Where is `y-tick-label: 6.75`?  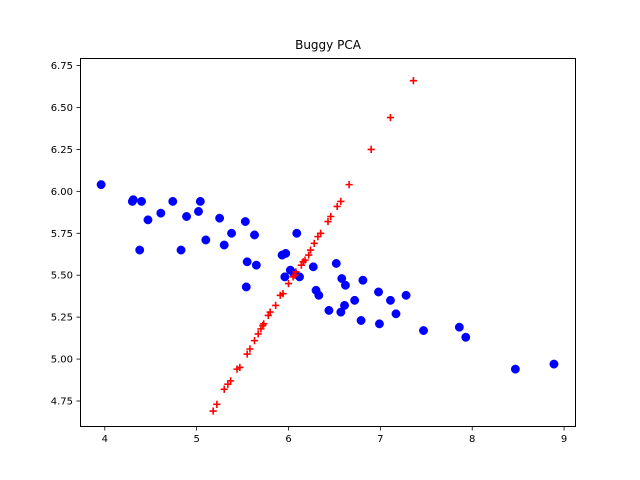
y-tick-label: 6.75 is located at coordinates (62, 66).